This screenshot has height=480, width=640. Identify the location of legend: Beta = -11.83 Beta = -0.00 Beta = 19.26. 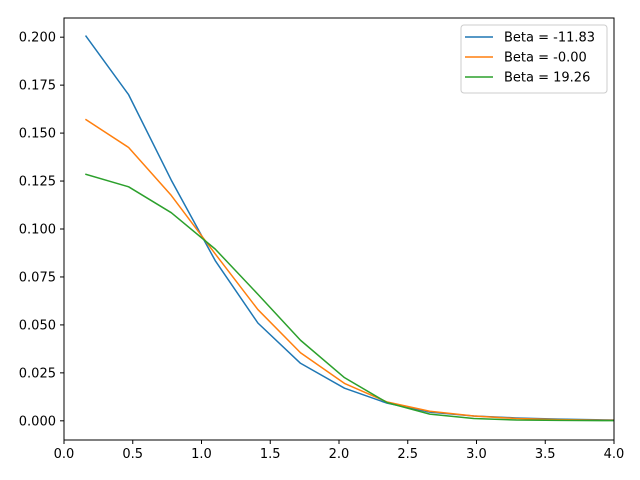
(534, 59).